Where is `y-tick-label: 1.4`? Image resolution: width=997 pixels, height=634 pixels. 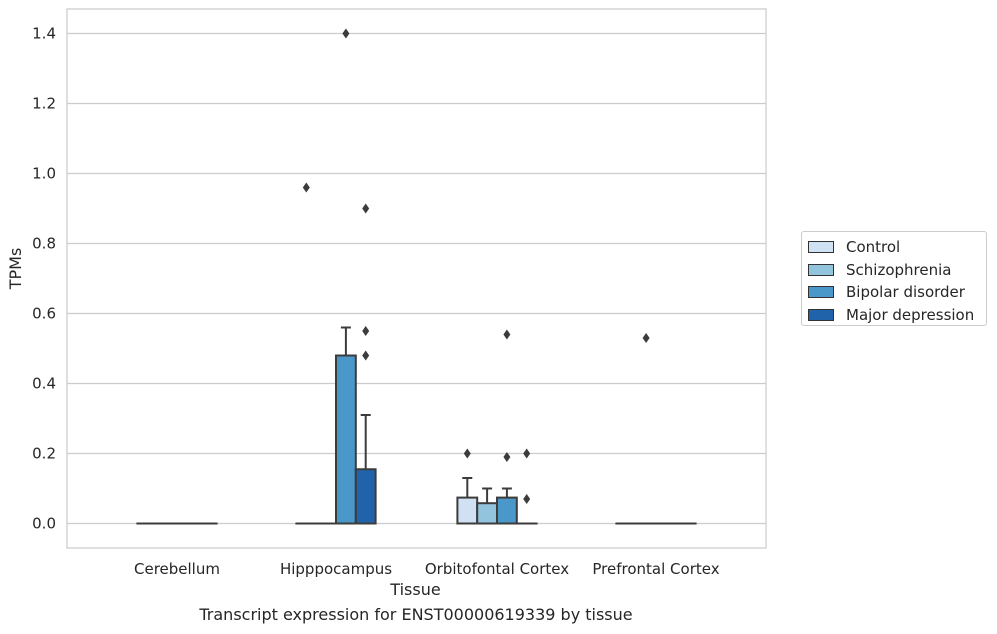 y-tick-label: 1.4 is located at coordinates (44, 34).